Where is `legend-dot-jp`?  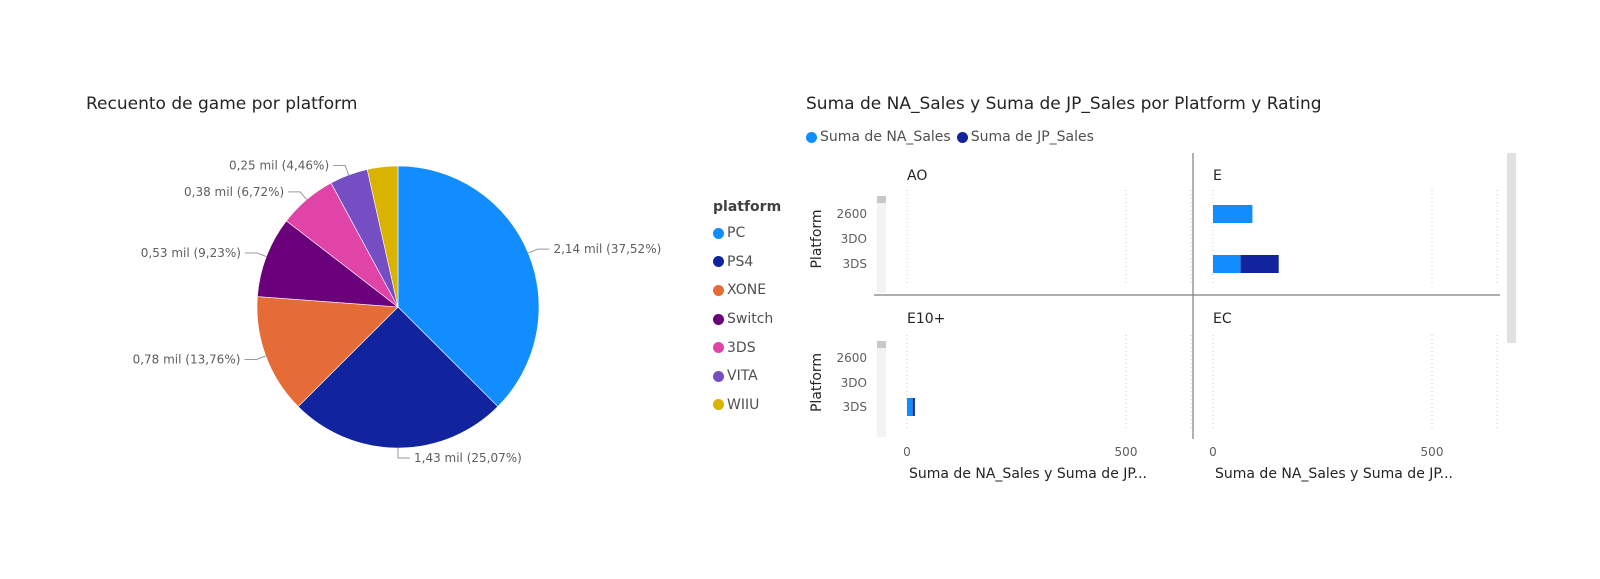 legend-dot-jp is located at coordinates (962, 137).